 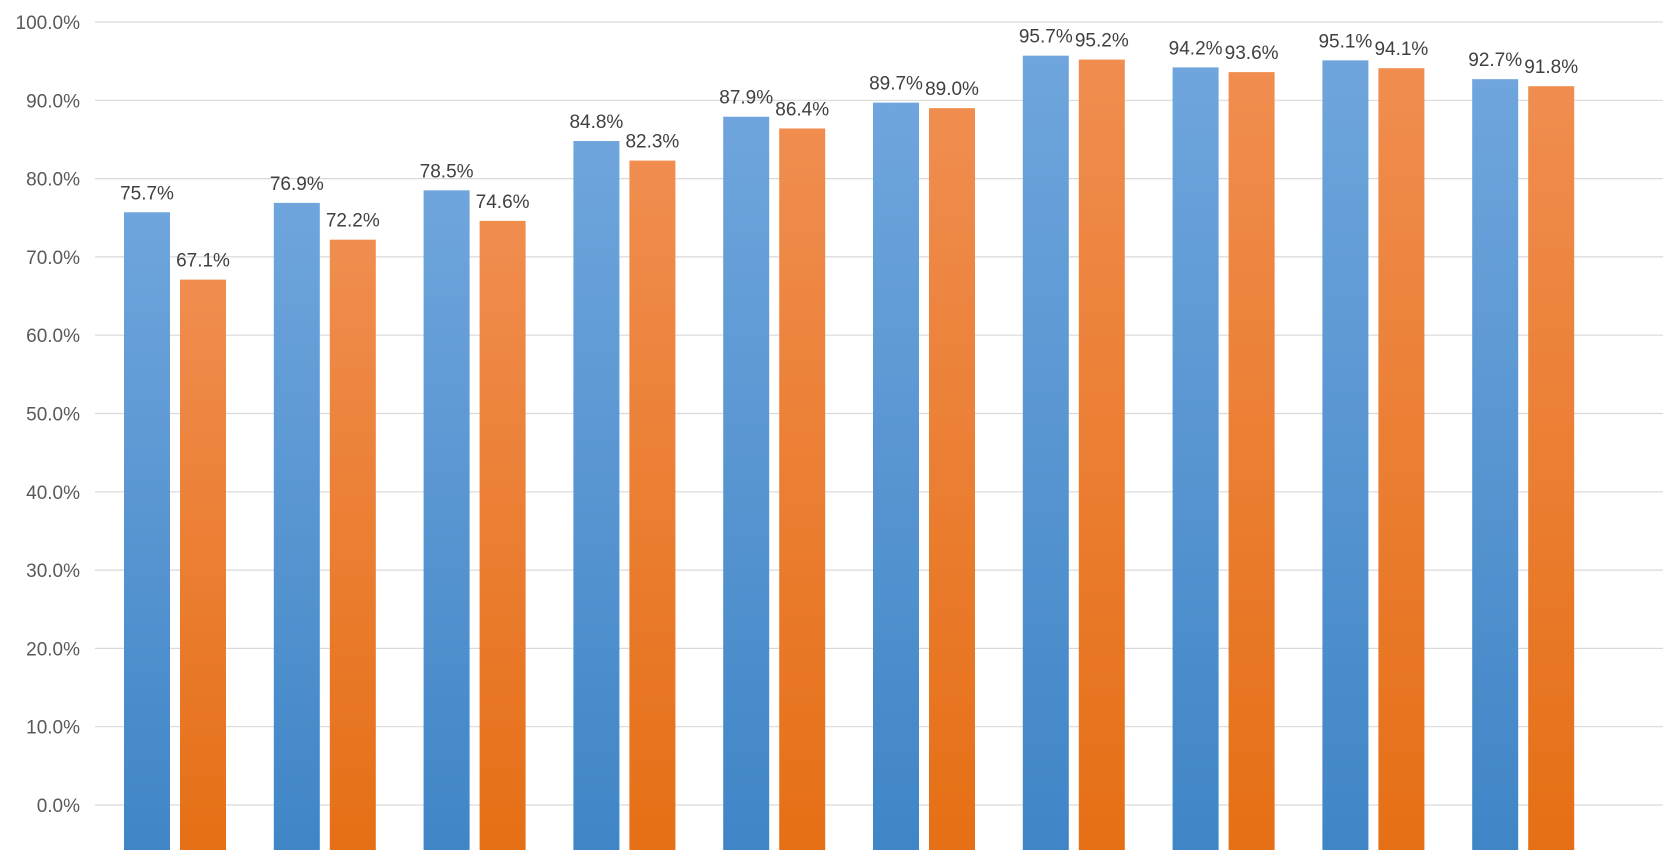 What do you see at coordinates (447, 171) in the screenshot?
I see `data-label: 78.5%` at bounding box center [447, 171].